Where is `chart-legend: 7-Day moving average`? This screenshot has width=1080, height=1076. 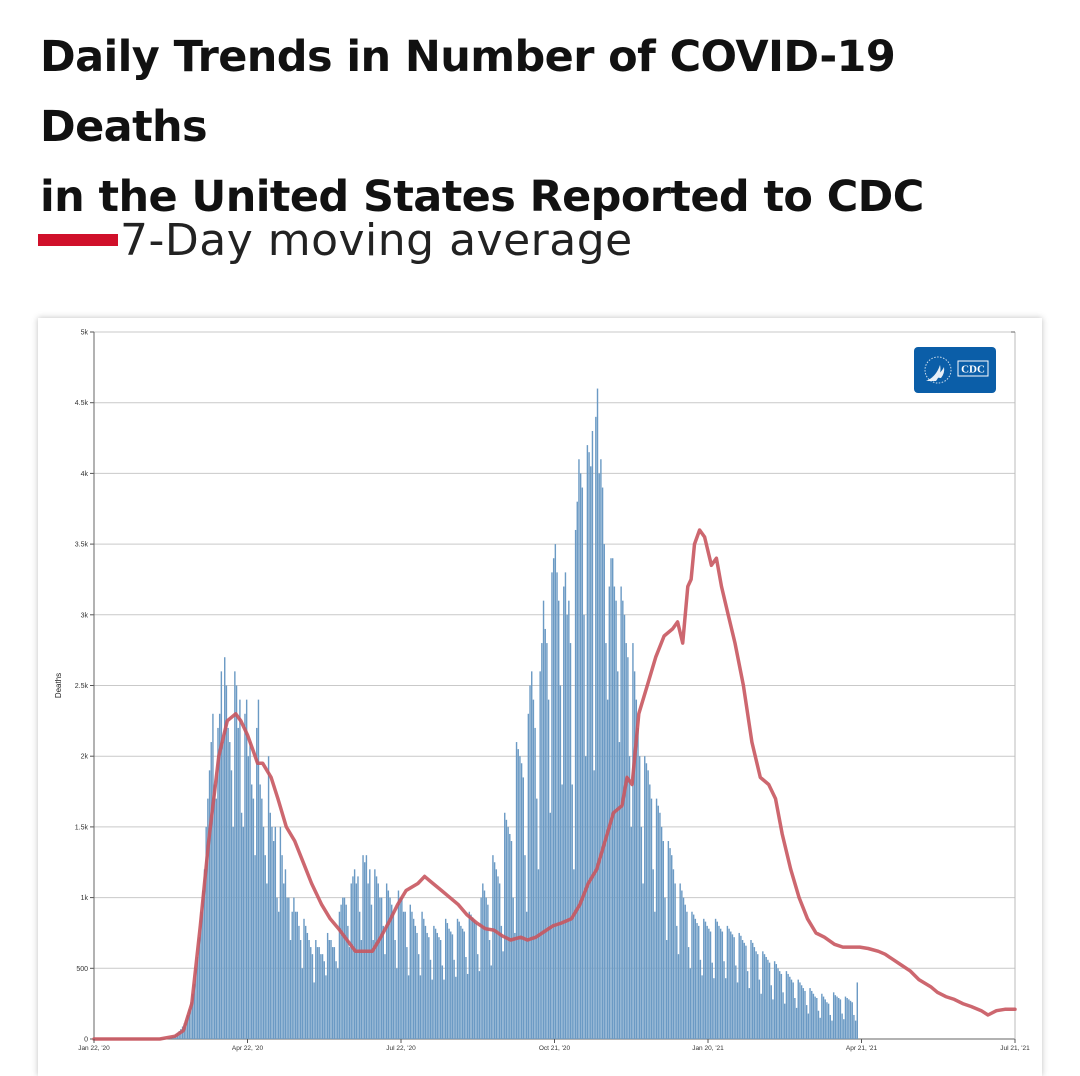 chart-legend: 7-Day moving average is located at coordinates (335, 240).